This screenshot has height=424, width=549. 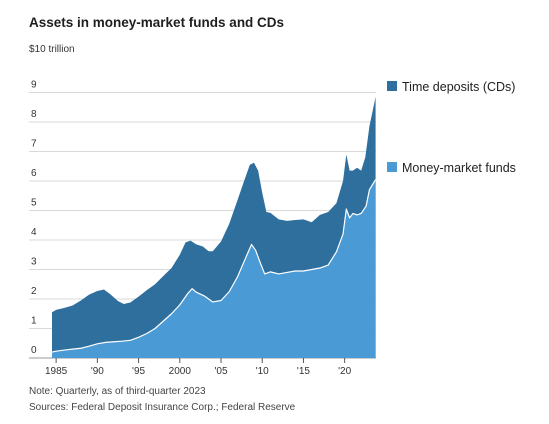 I want to click on x-tick-label: '90, so click(x=97, y=371).